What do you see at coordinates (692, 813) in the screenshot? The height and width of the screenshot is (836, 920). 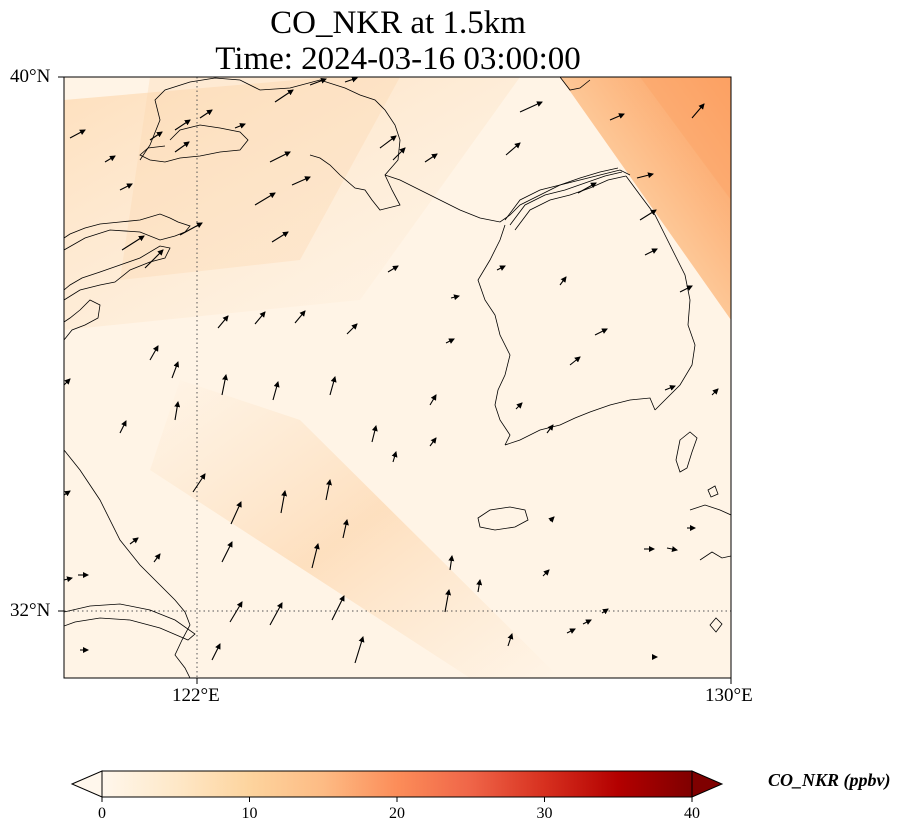 I see `colorbar-tick-40: 40` at bounding box center [692, 813].